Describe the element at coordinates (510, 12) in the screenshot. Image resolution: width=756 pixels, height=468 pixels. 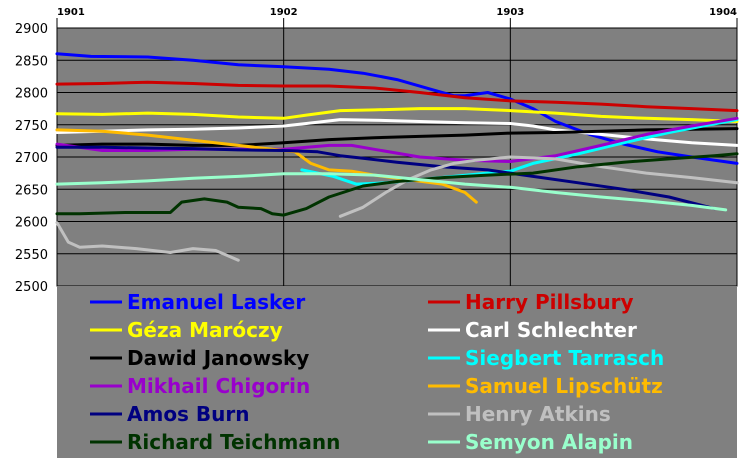
I see `x-tick-label: 1903` at that location.